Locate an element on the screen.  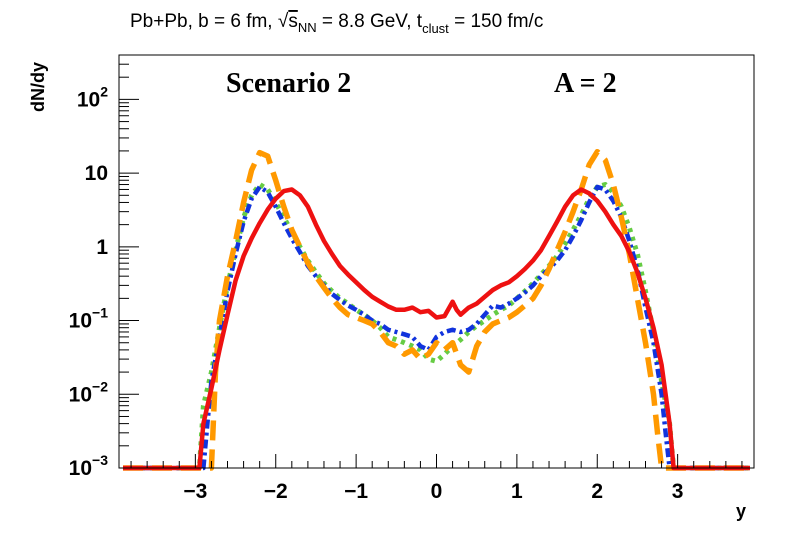
mass-number-label: A = 2 is located at coordinates (585, 83).